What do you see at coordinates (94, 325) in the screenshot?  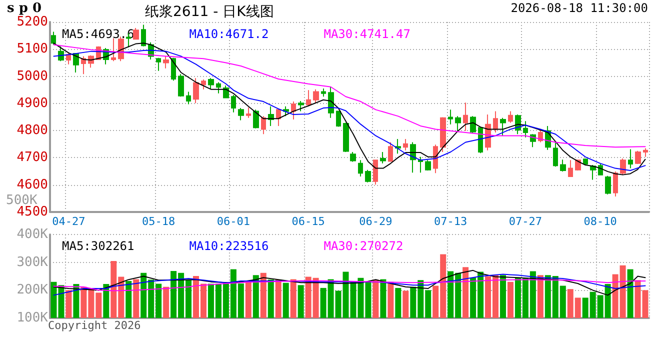 I see `text: Copyright 2026` at bounding box center [94, 325].